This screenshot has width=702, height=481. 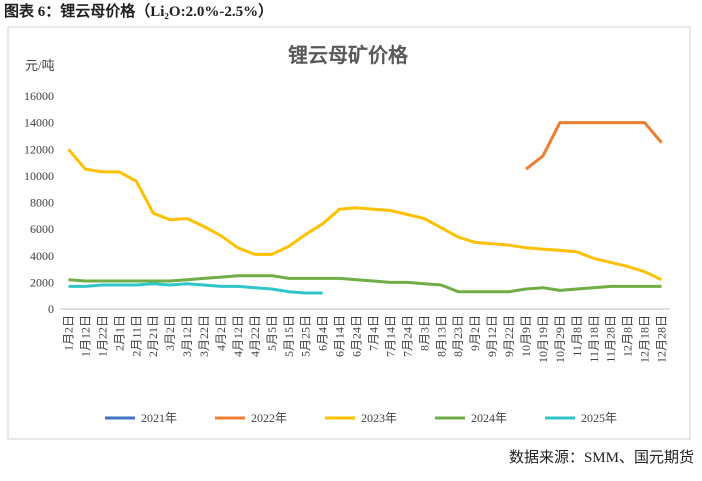 What do you see at coordinates (39, 96) in the screenshot?
I see `y-tick-label: 16000` at bounding box center [39, 96].